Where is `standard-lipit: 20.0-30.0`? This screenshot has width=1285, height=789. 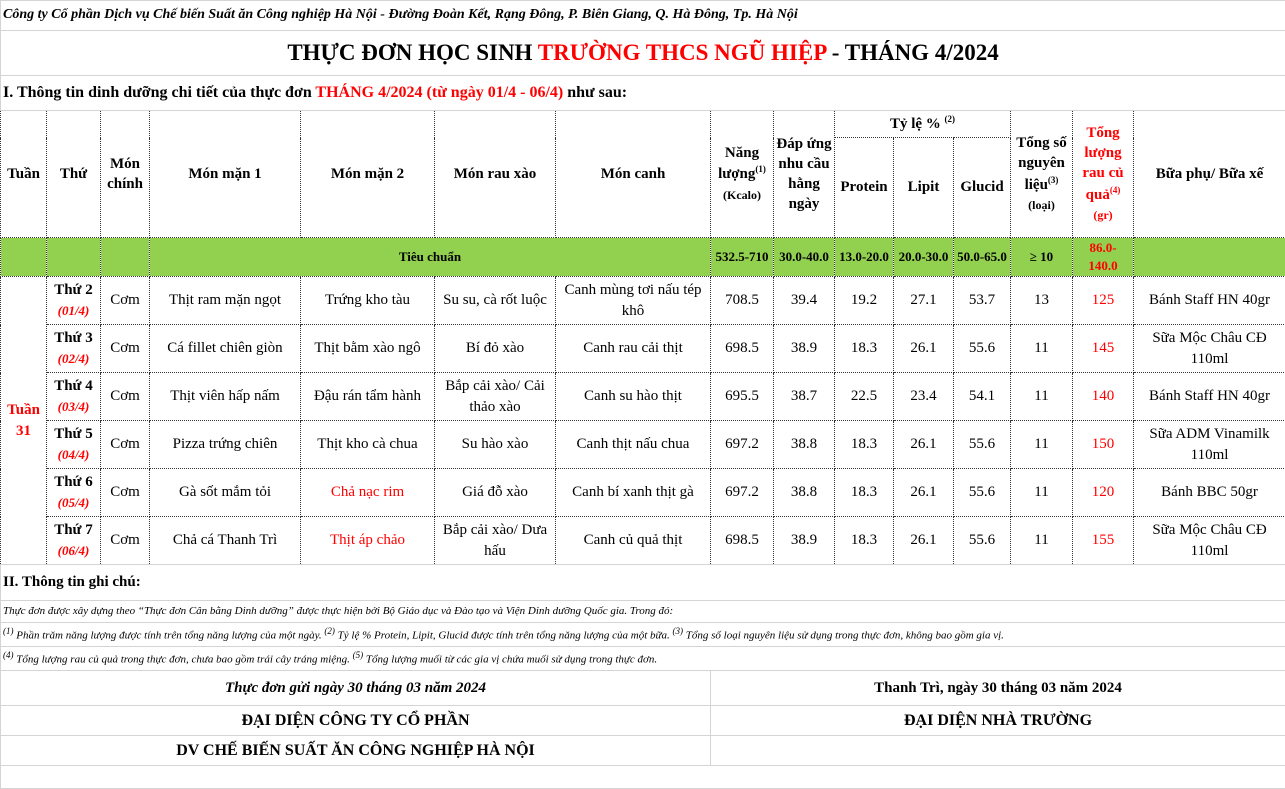
standard-lipit: 20.0-30.0 is located at coordinates (924, 257).